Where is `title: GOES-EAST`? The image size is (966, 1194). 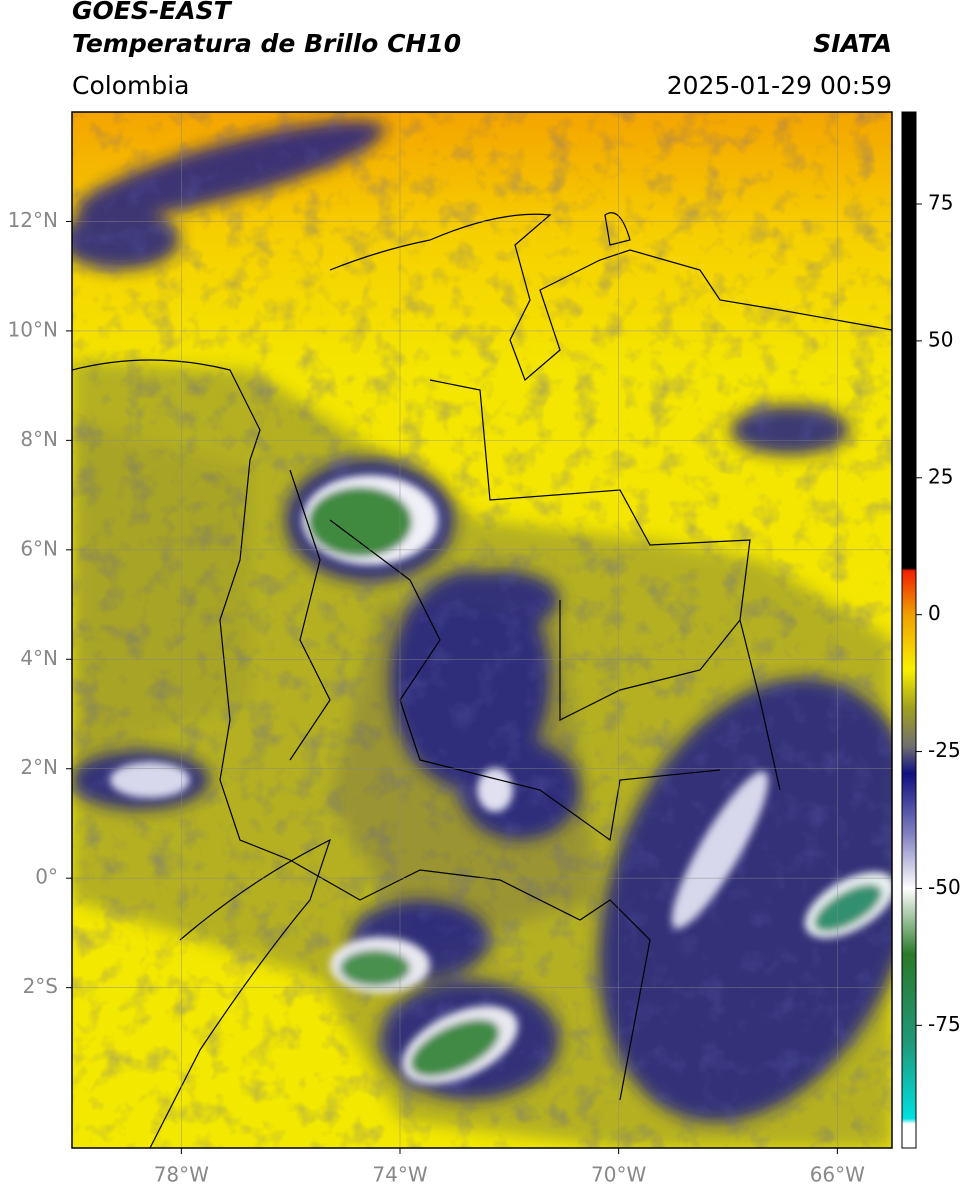 title: GOES-EAST is located at coordinates (152, 12).